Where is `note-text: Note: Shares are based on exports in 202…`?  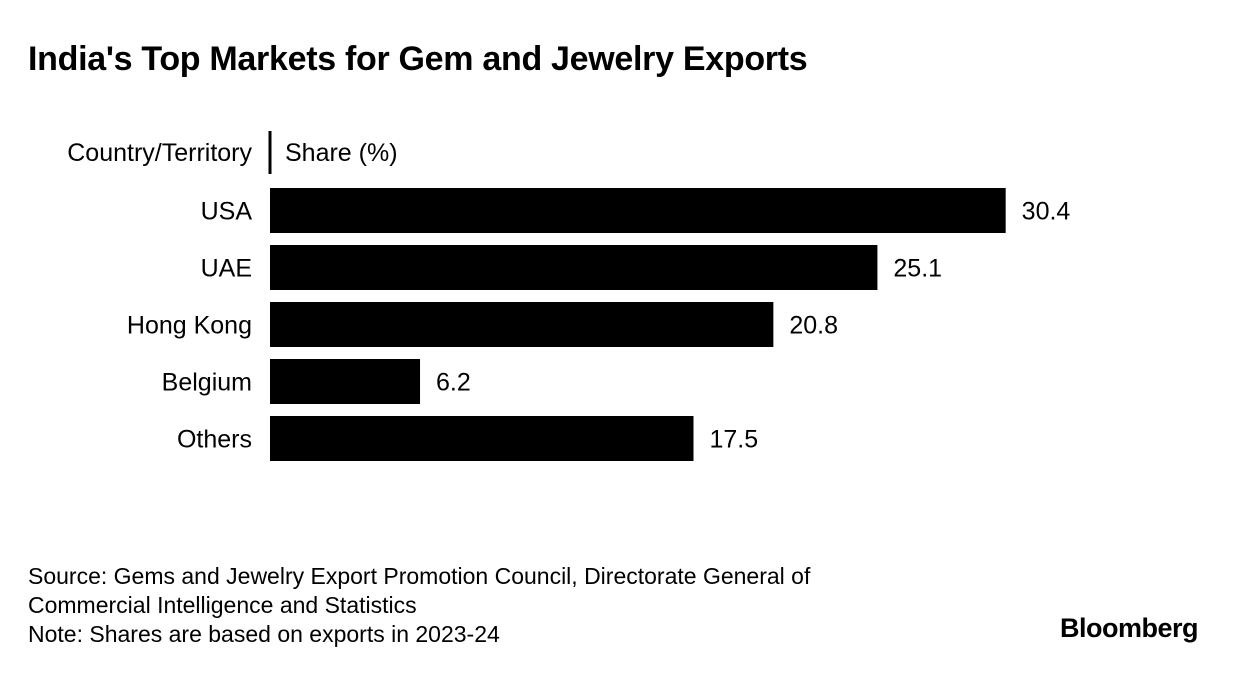
note-text: Note: Shares are based on exports in 202… is located at coordinates (264, 634).